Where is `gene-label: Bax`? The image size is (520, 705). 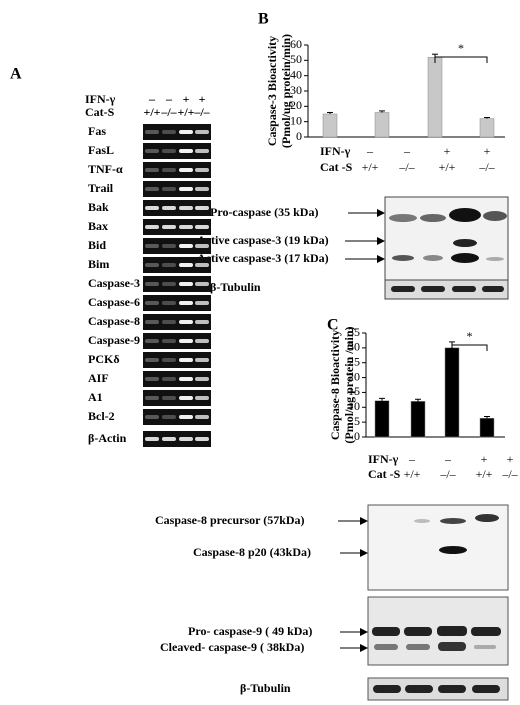
gene-label: Bax is located at coordinates (98, 226).